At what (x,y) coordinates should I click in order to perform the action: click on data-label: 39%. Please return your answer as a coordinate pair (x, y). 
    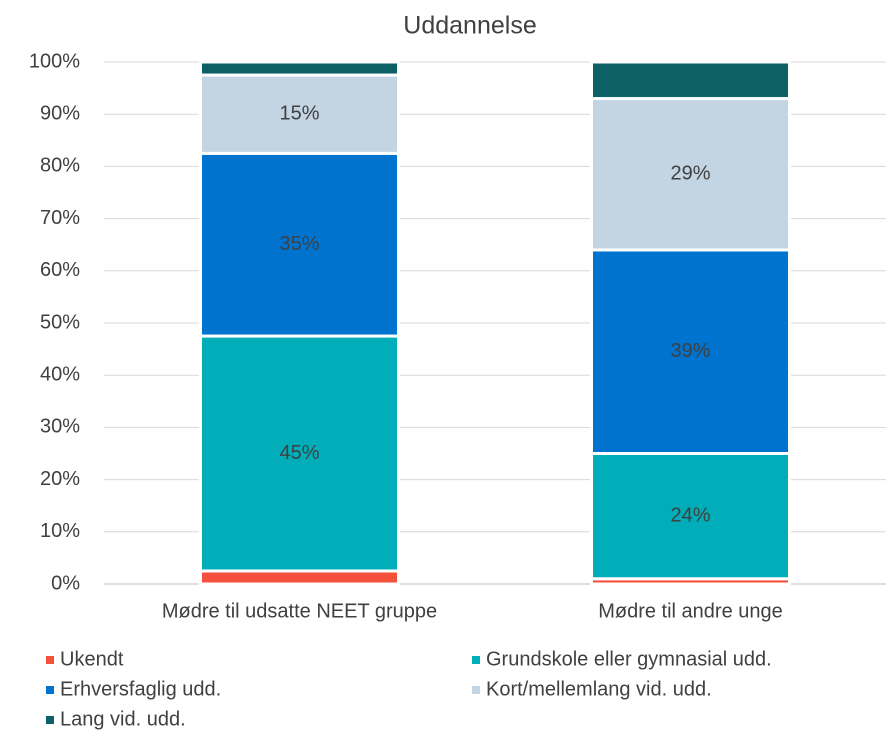
    Looking at the image, I should click on (690, 351).